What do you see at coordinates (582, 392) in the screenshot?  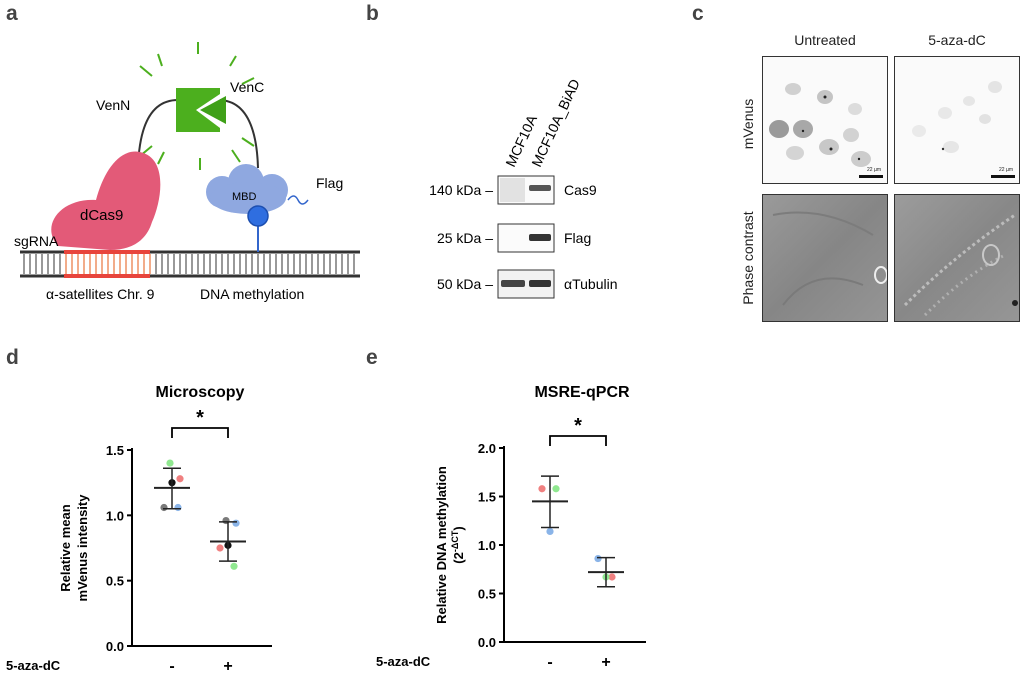 I see `chart-title: MSRE-qPCR` at bounding box center [582, 392].